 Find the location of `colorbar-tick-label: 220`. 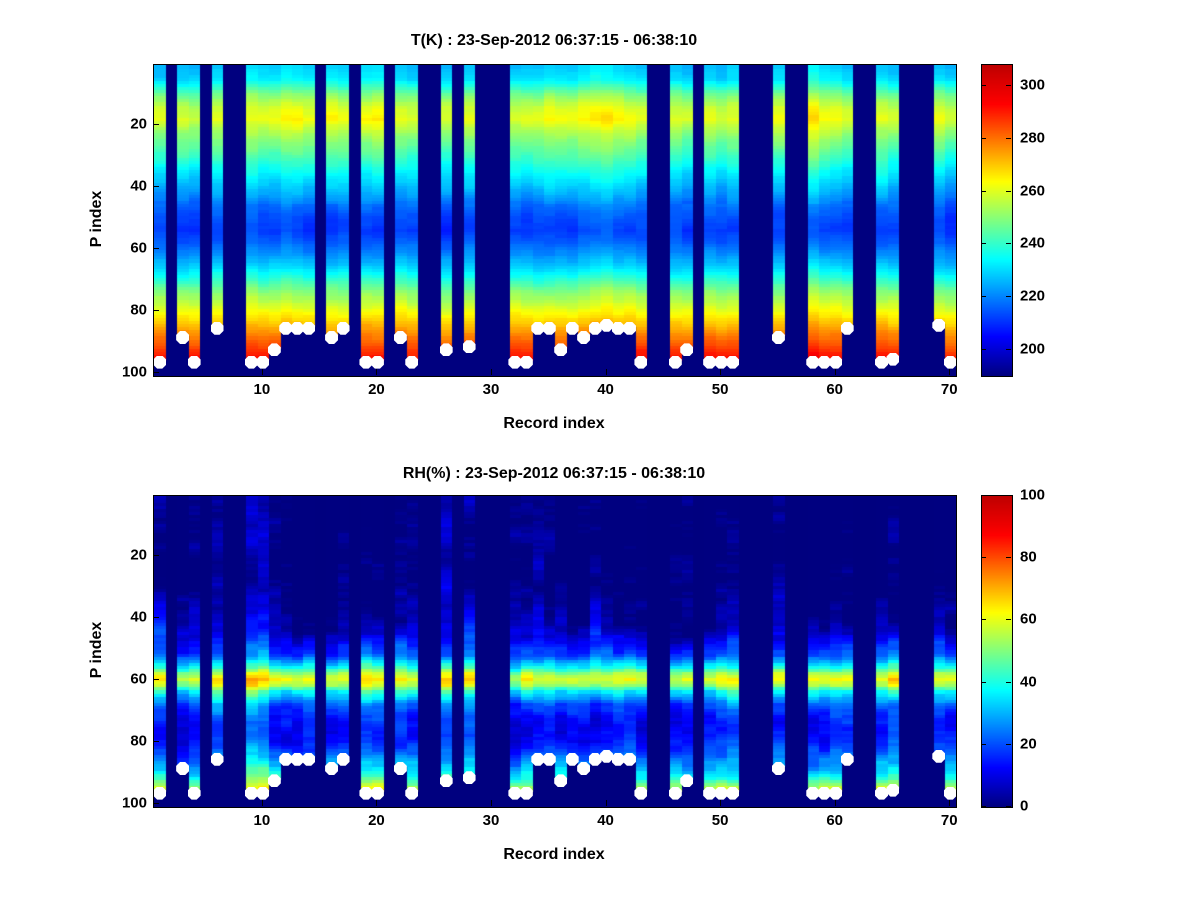

colorbar-tick-label: 220 is located at coordinates (1033, 296).